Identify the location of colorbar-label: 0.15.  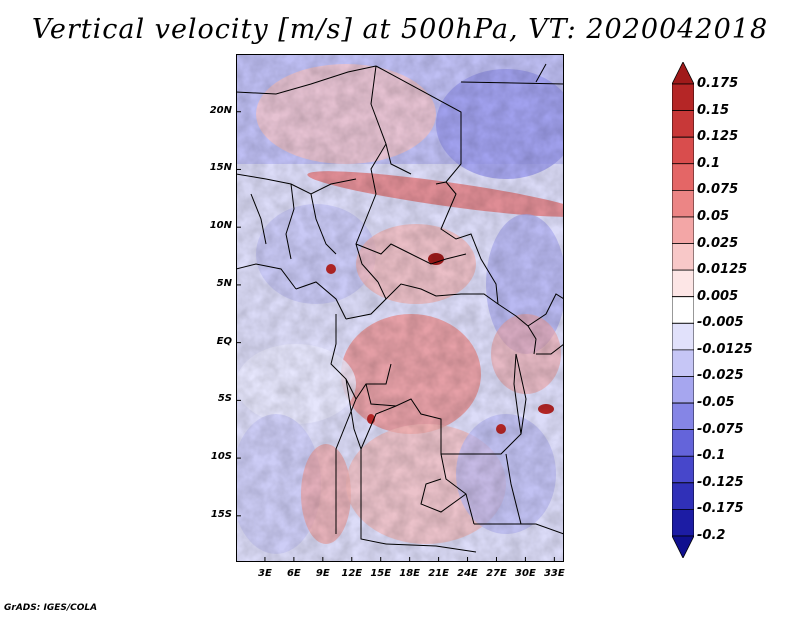
(713, 110).